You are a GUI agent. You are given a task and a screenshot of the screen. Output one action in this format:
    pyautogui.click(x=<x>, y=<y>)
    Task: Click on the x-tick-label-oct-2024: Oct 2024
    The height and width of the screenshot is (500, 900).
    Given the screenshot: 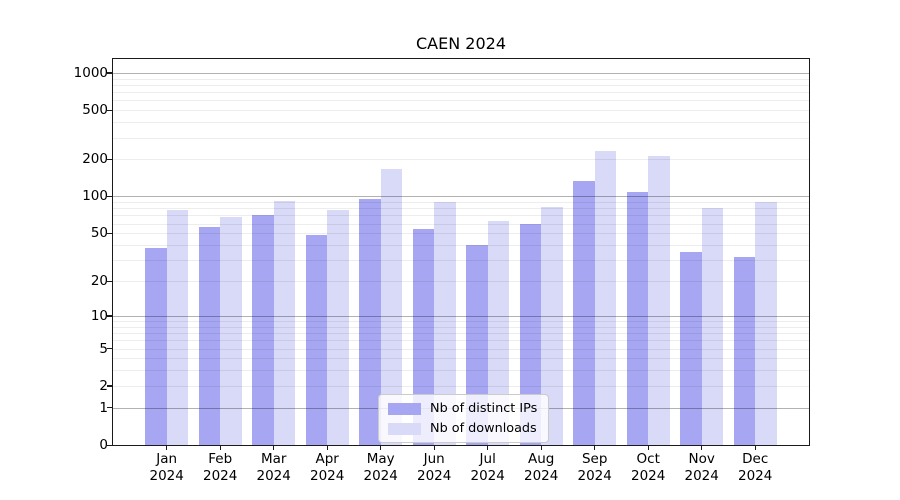 What is the action you would take?
    pyautogui.click(x=648, y=467)
    